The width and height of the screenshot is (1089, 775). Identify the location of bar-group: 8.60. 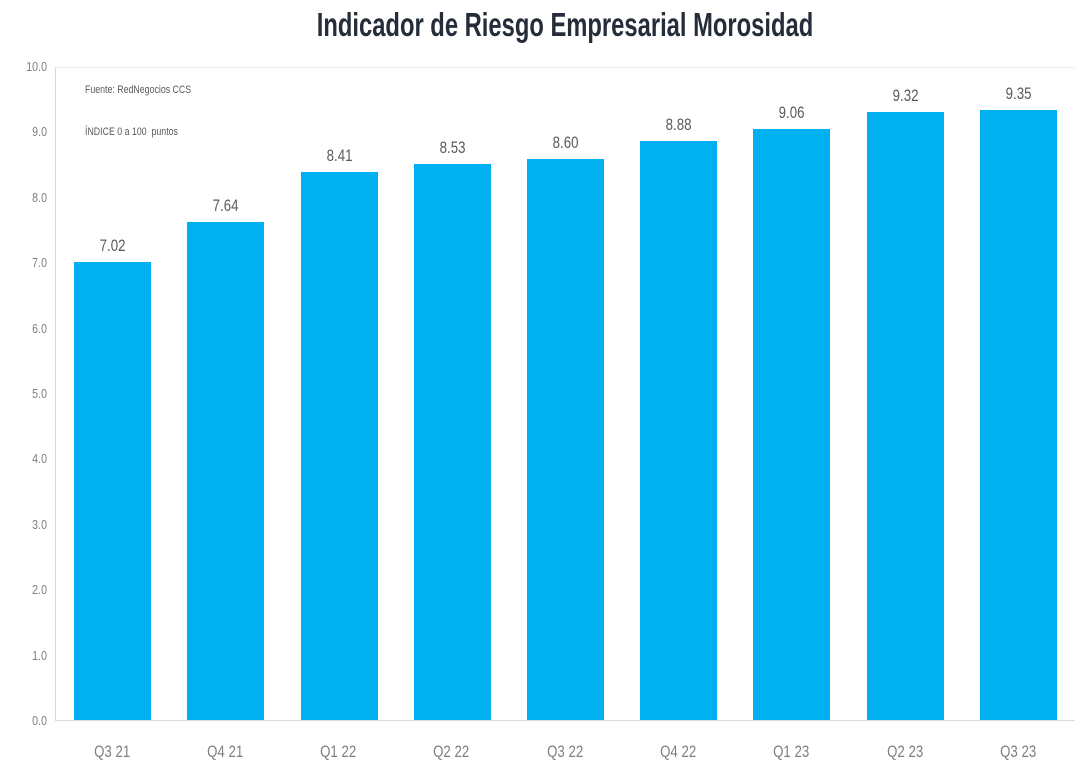
(565, 394).